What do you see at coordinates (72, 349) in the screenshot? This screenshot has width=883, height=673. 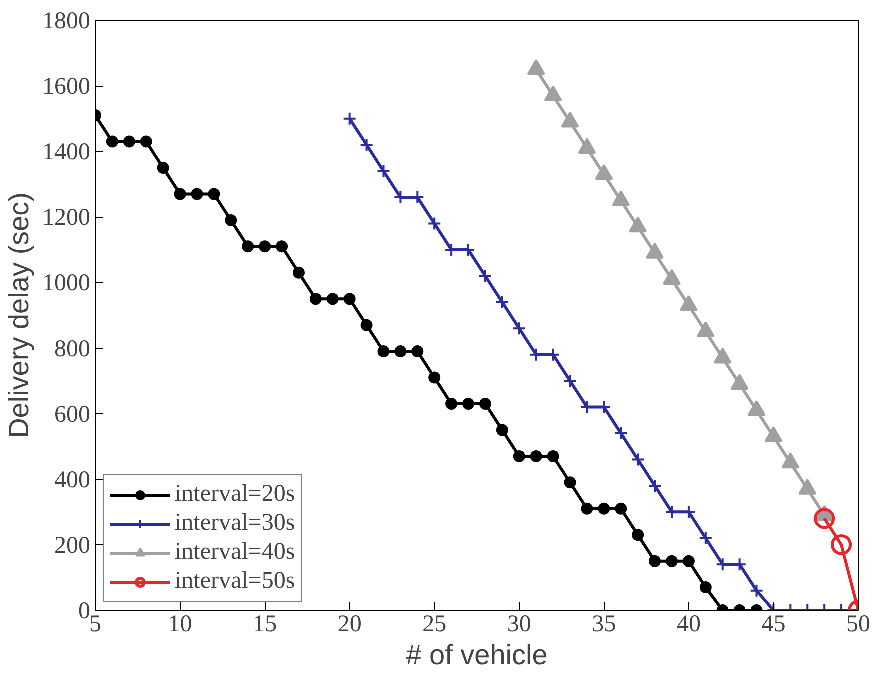 I see `y-tick-label: 800` at bounding box center [72, 349].